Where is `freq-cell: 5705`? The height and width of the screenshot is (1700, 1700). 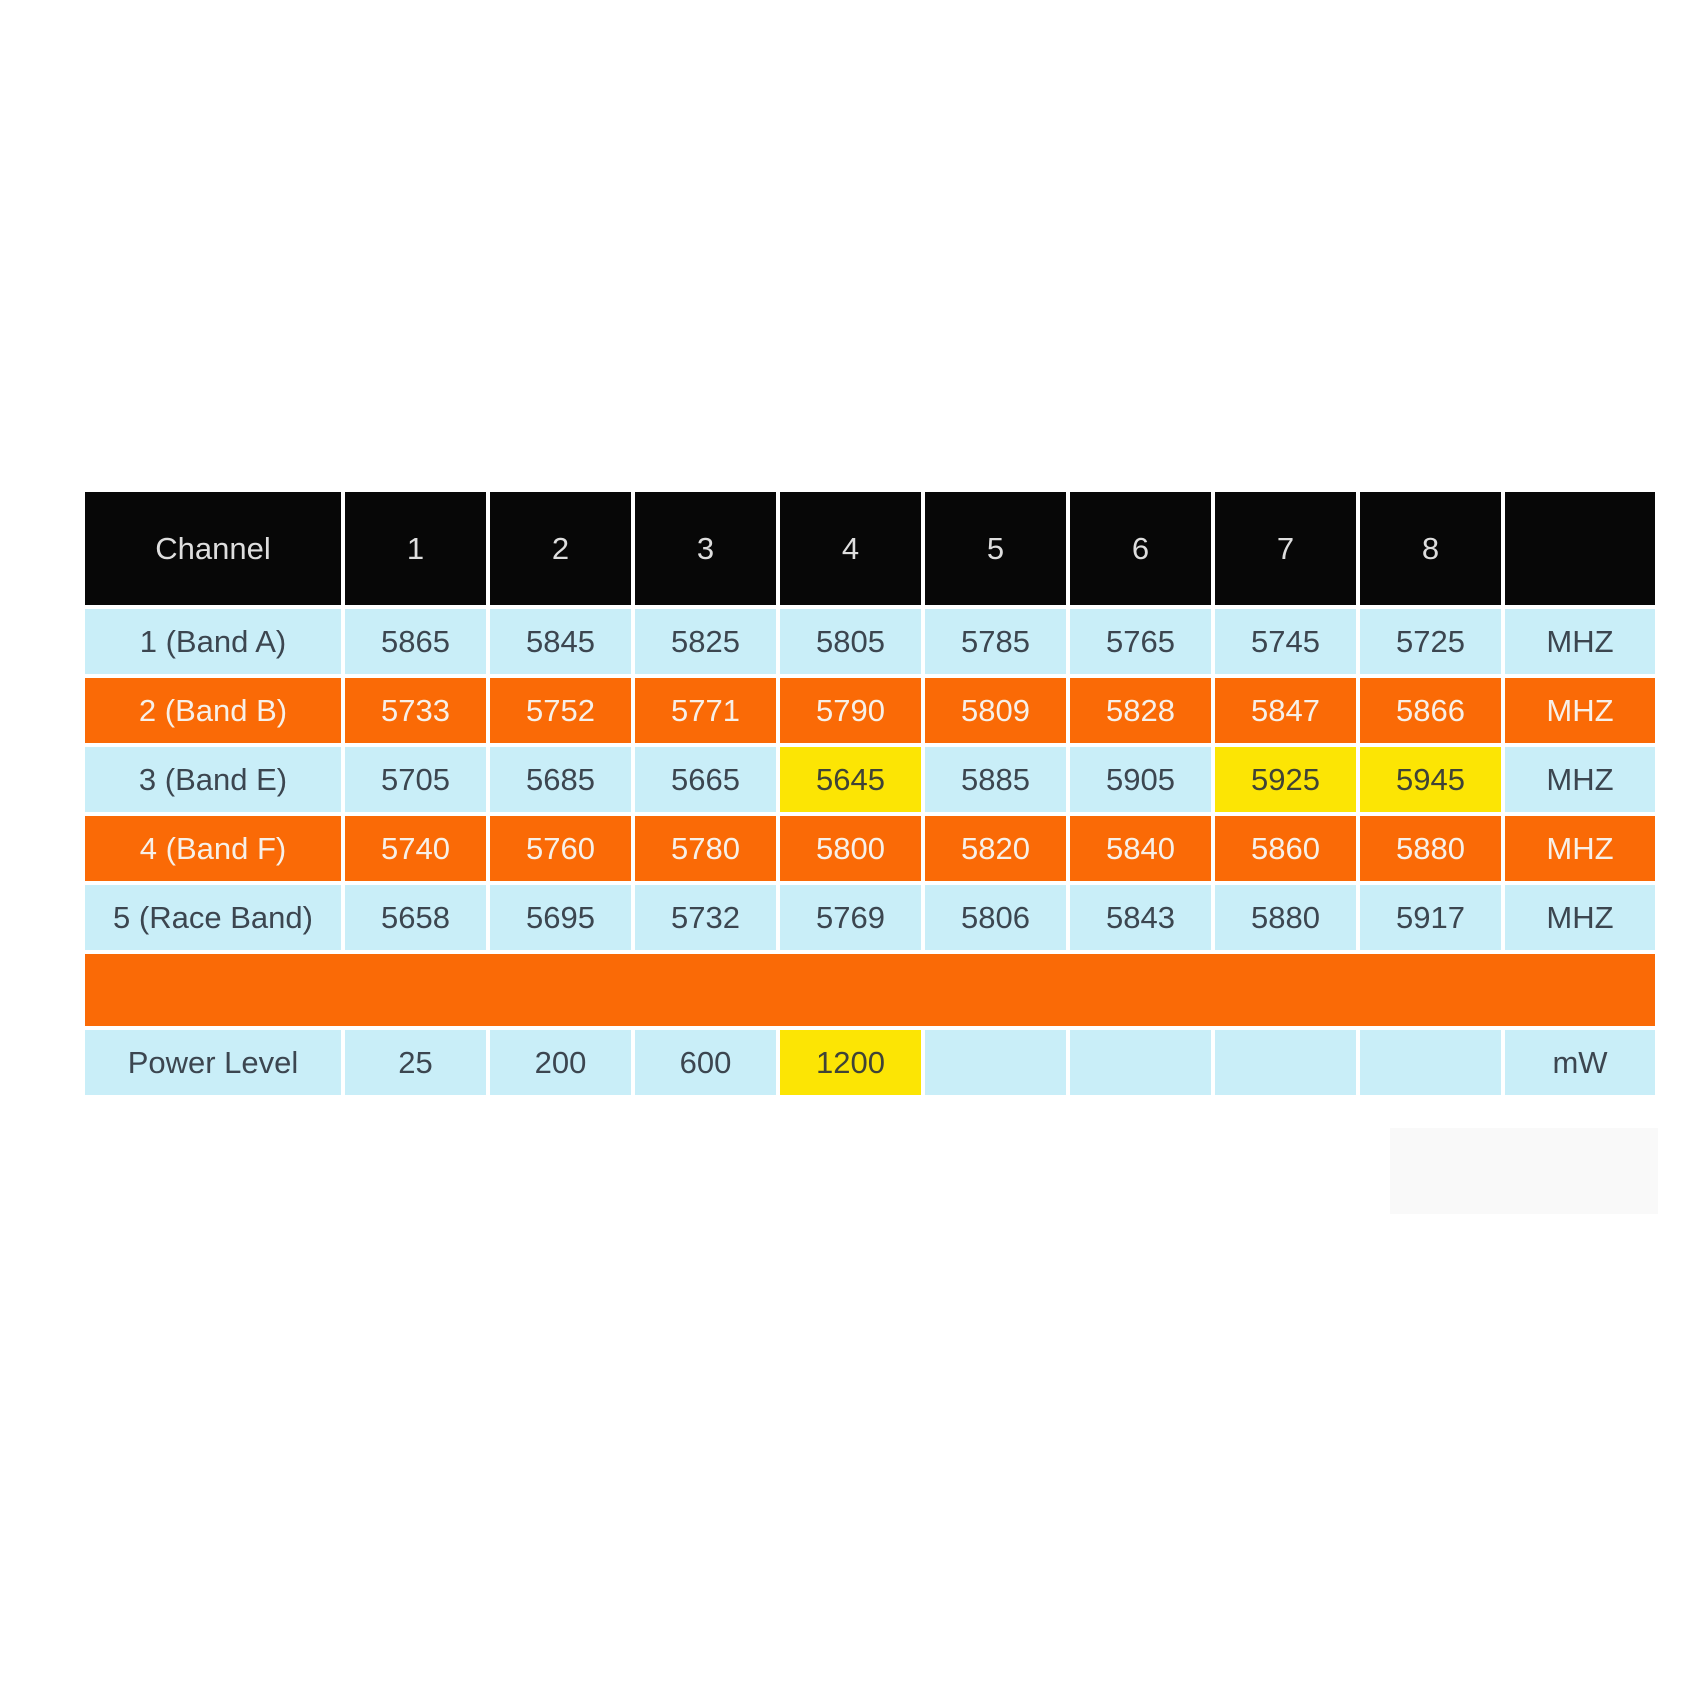
freq-cell: 5705 is located at coordinates (415, 779).